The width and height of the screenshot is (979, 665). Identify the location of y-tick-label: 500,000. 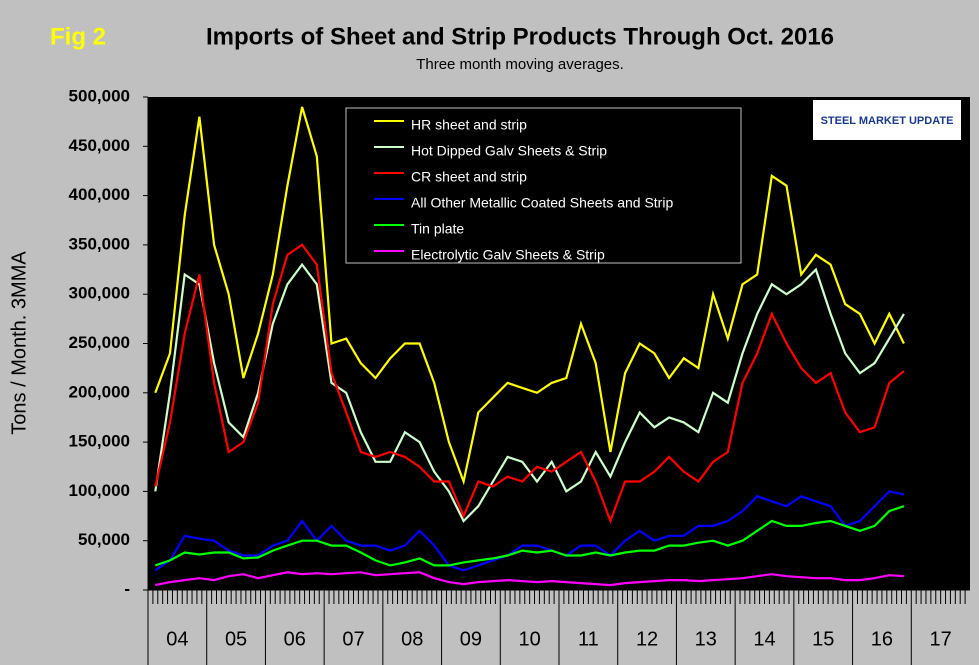
(99, 95).